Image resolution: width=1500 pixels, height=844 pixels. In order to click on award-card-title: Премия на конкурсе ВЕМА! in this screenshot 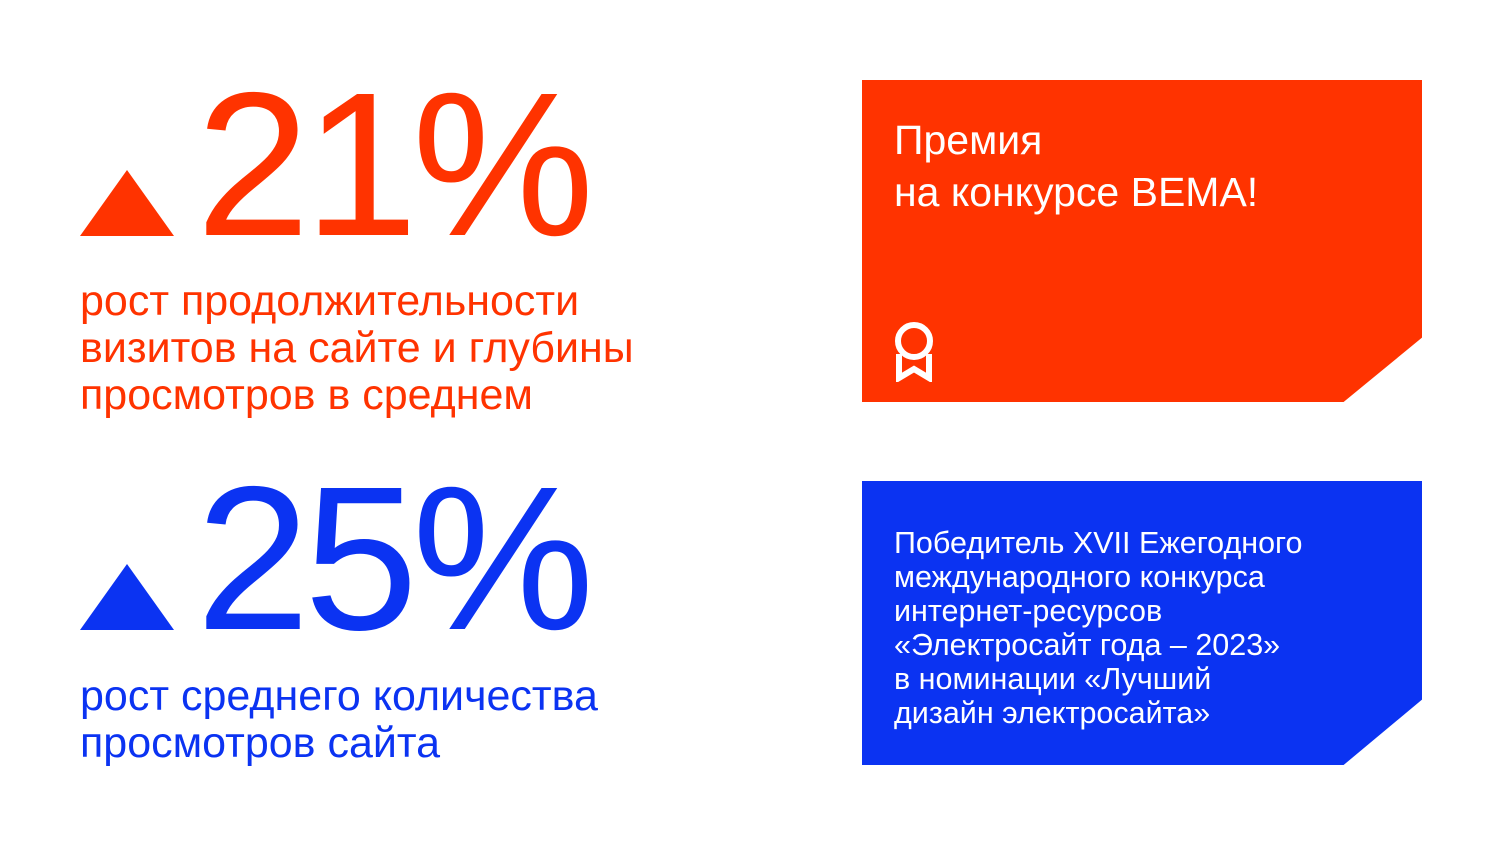, I will do `click(1076, 166)`.